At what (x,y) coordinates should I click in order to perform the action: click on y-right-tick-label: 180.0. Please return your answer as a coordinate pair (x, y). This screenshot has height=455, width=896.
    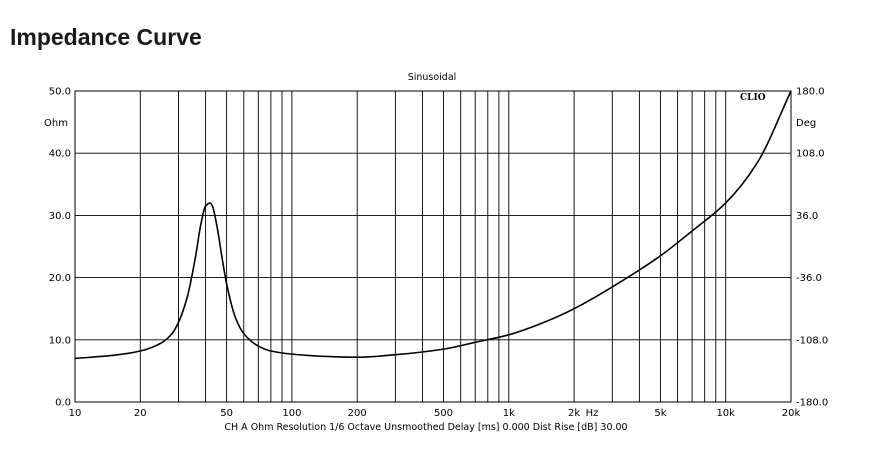
    Looking at the image, I should click on (810, 92).